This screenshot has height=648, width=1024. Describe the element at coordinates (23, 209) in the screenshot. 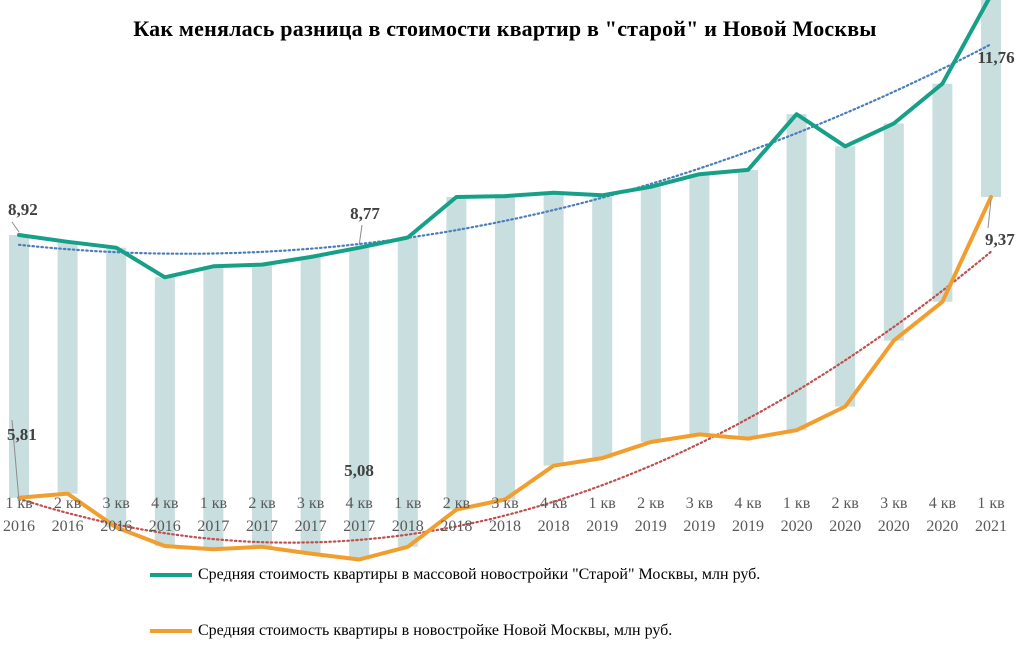

I see `data-label-1: 8,92` at that location.